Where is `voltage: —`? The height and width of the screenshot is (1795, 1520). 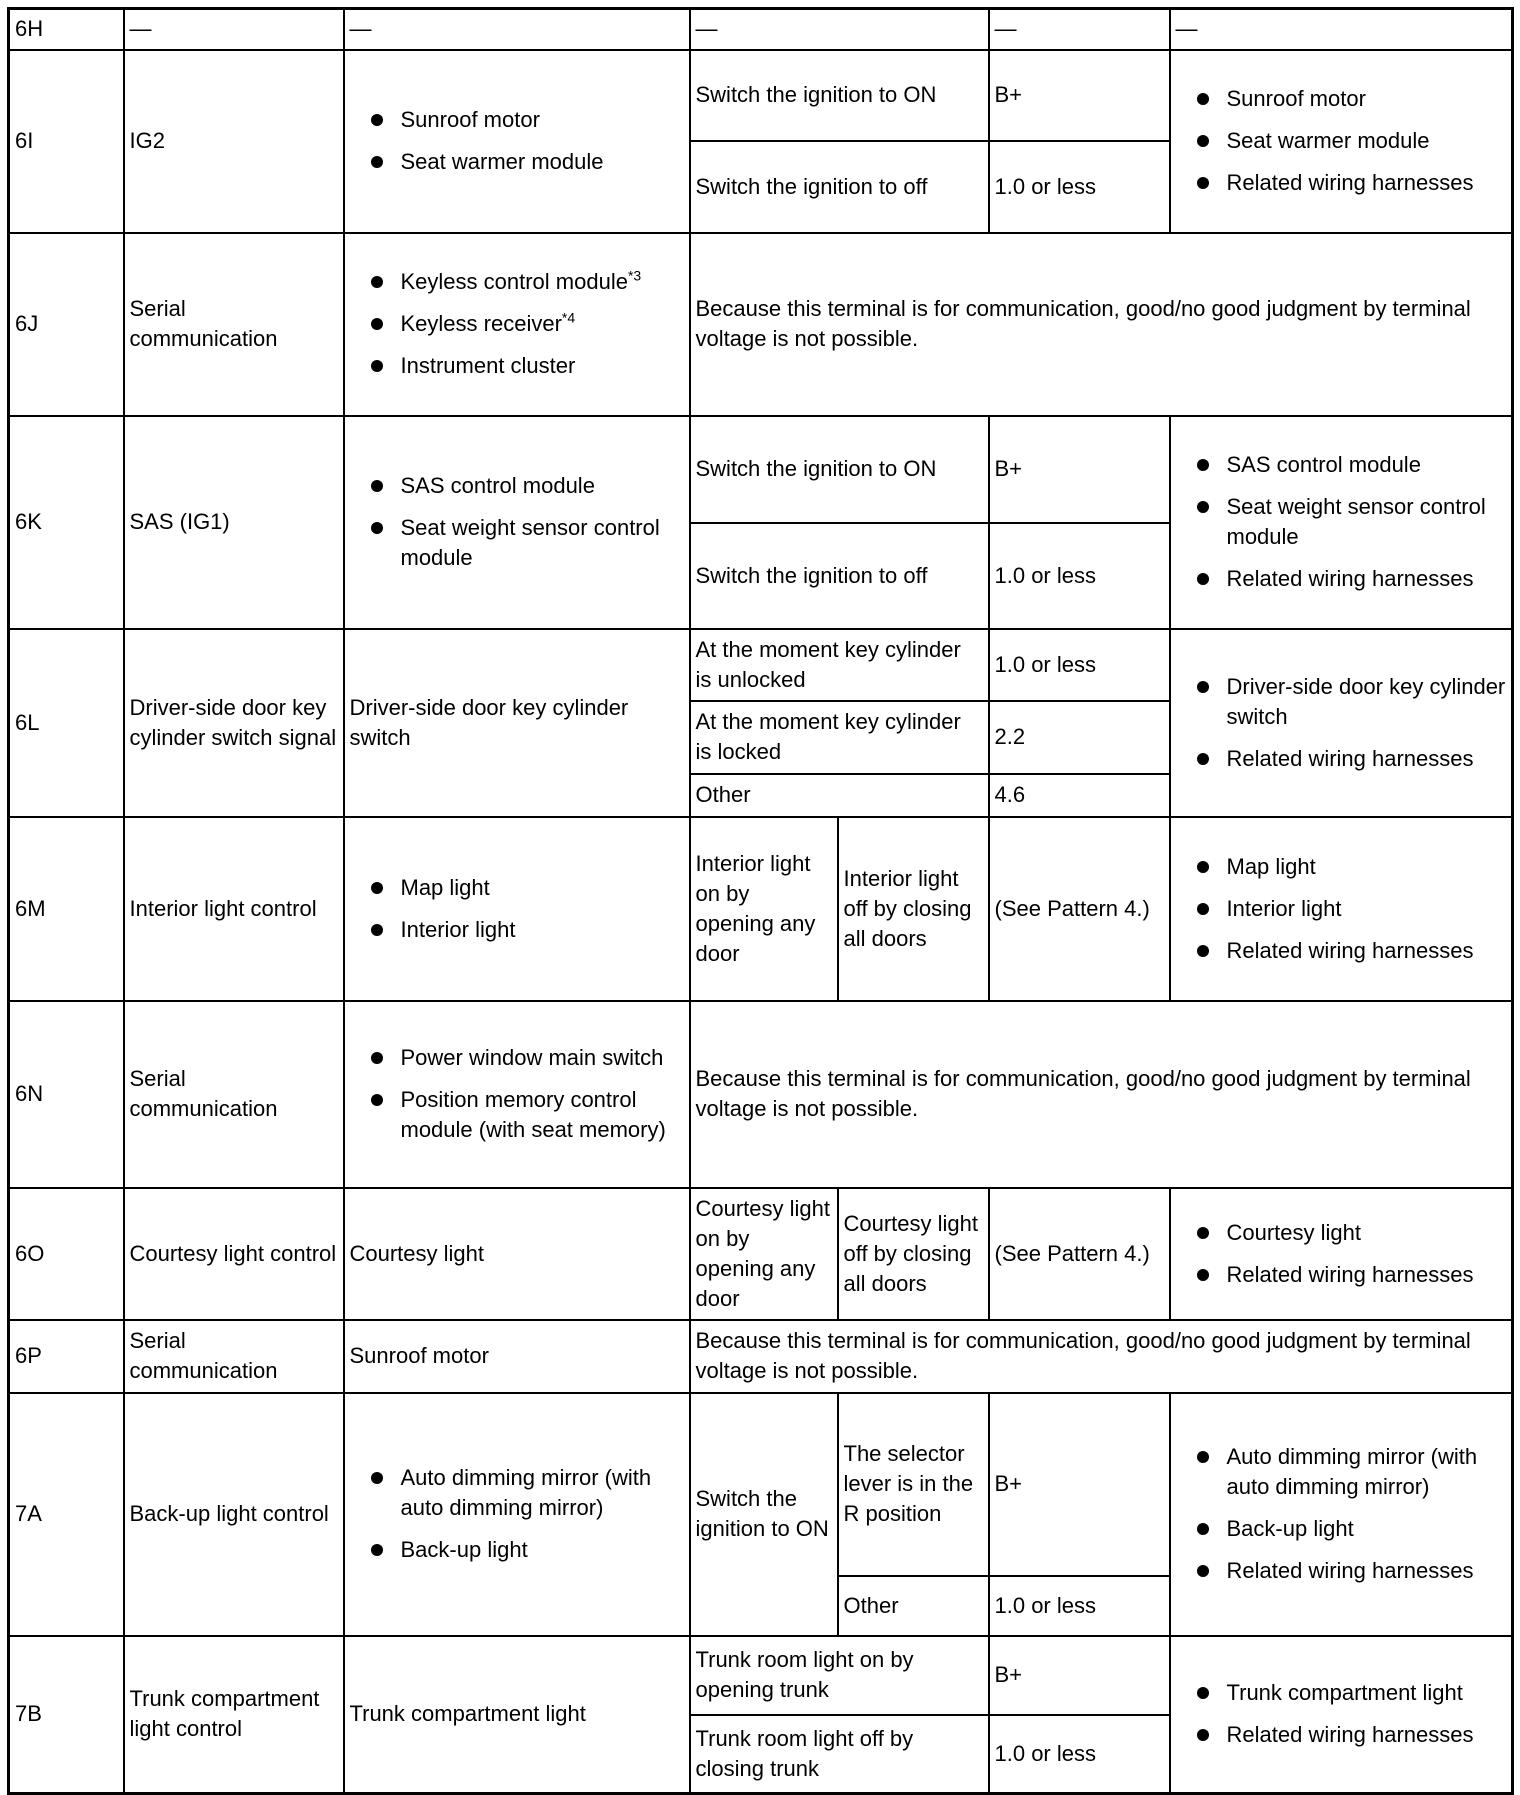
voltage: — is located at coordinates (1079, 29).